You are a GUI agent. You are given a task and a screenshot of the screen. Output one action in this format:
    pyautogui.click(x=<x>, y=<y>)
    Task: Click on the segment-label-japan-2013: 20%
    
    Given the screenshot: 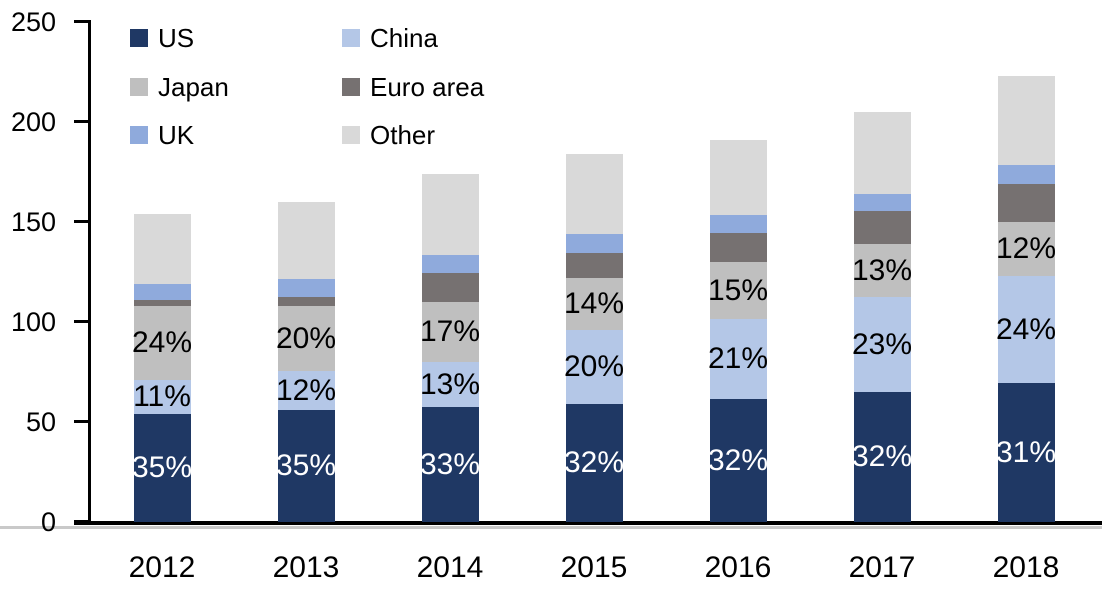 What is the action you would take?
    pyautogui.click(x=306, y=338)
    